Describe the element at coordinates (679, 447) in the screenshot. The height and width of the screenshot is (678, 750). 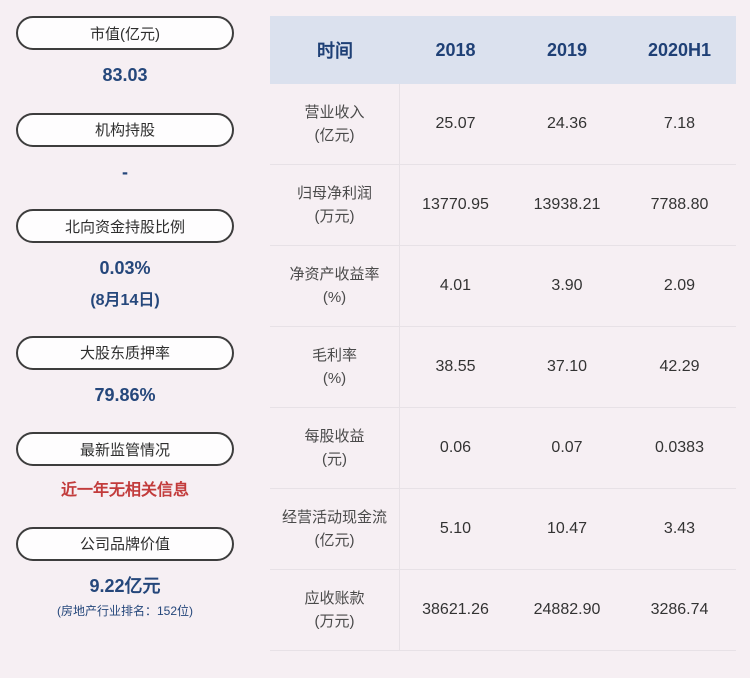
I see `cell-2020h1: 0.0383` at that location.